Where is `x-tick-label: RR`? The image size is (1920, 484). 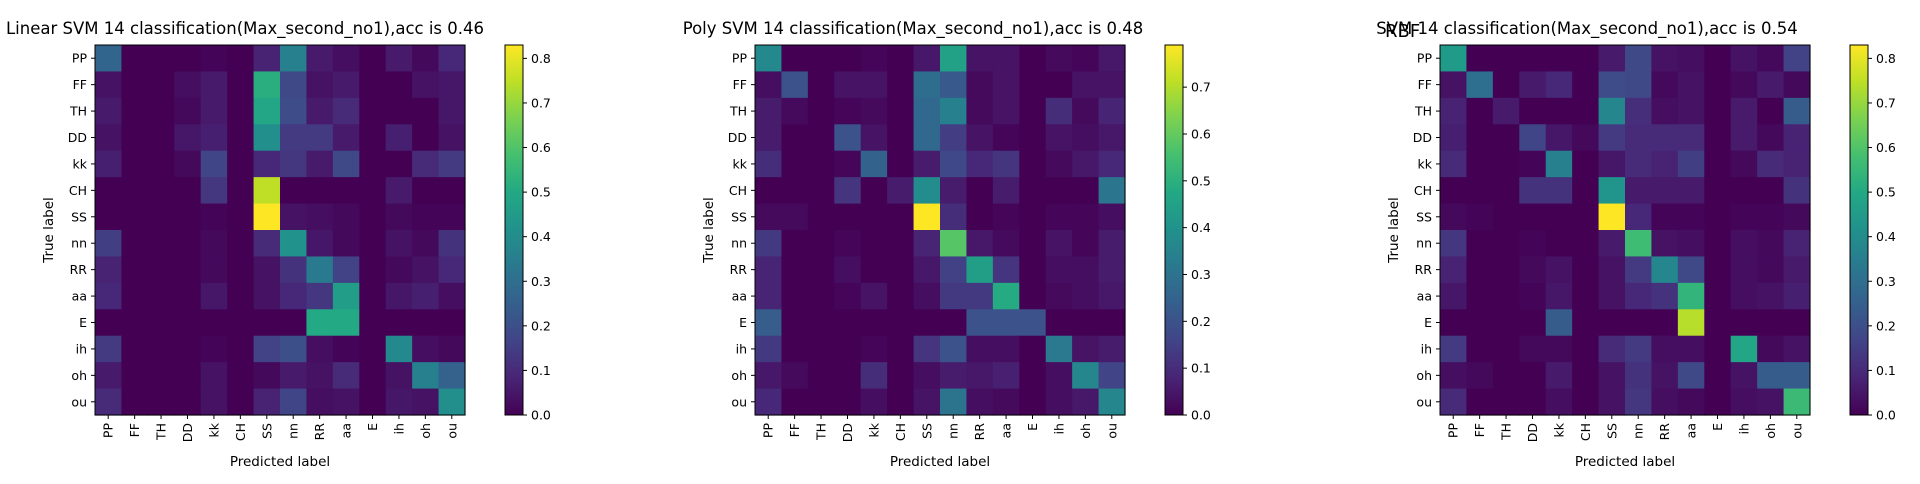
x-tick-label: RR is located at coordinates (319, 432).